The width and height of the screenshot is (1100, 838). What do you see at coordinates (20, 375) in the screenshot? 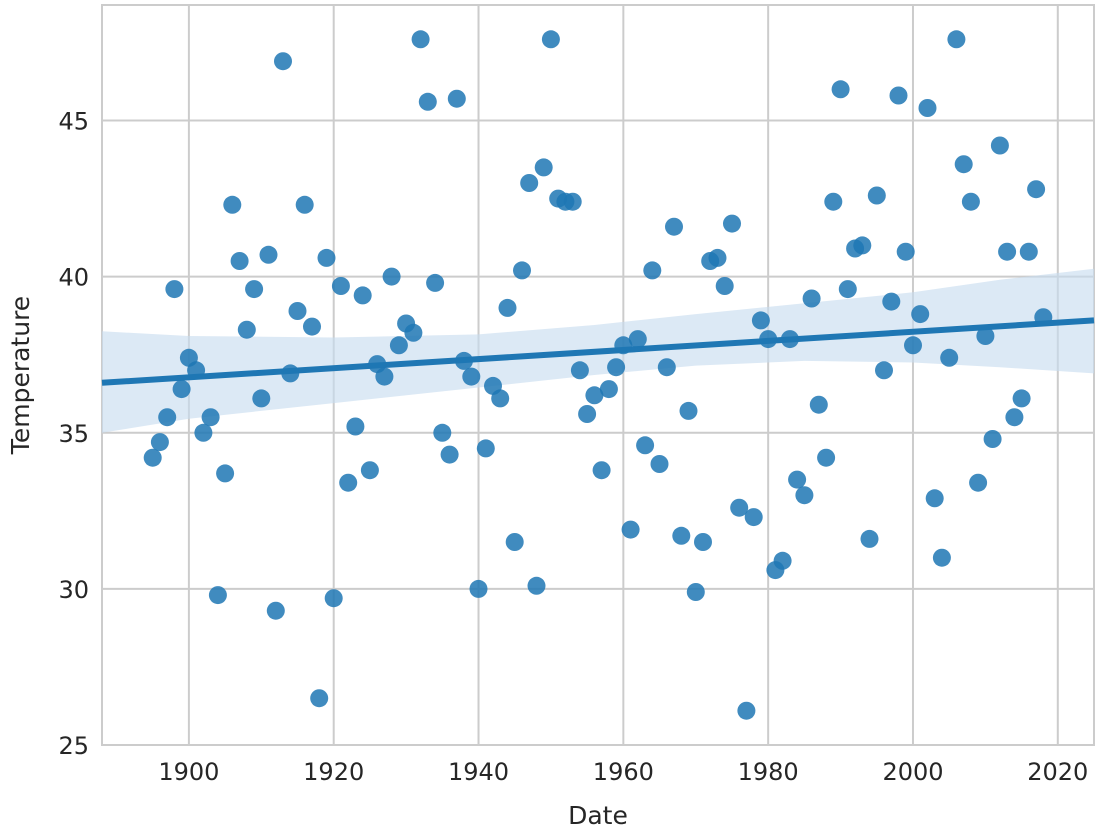
I see `y-axis-label: Temperature` at bounding box center [20, 375].